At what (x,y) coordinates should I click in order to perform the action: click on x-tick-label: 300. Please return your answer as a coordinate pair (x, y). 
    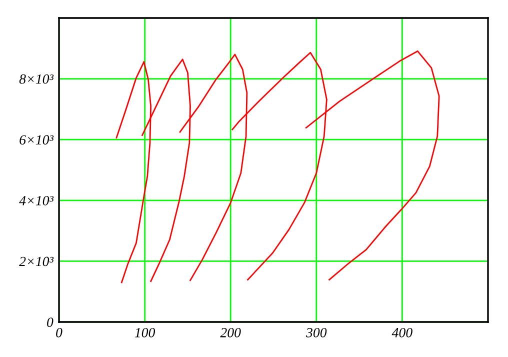
    Looking at the image, I should click on (316, 333).